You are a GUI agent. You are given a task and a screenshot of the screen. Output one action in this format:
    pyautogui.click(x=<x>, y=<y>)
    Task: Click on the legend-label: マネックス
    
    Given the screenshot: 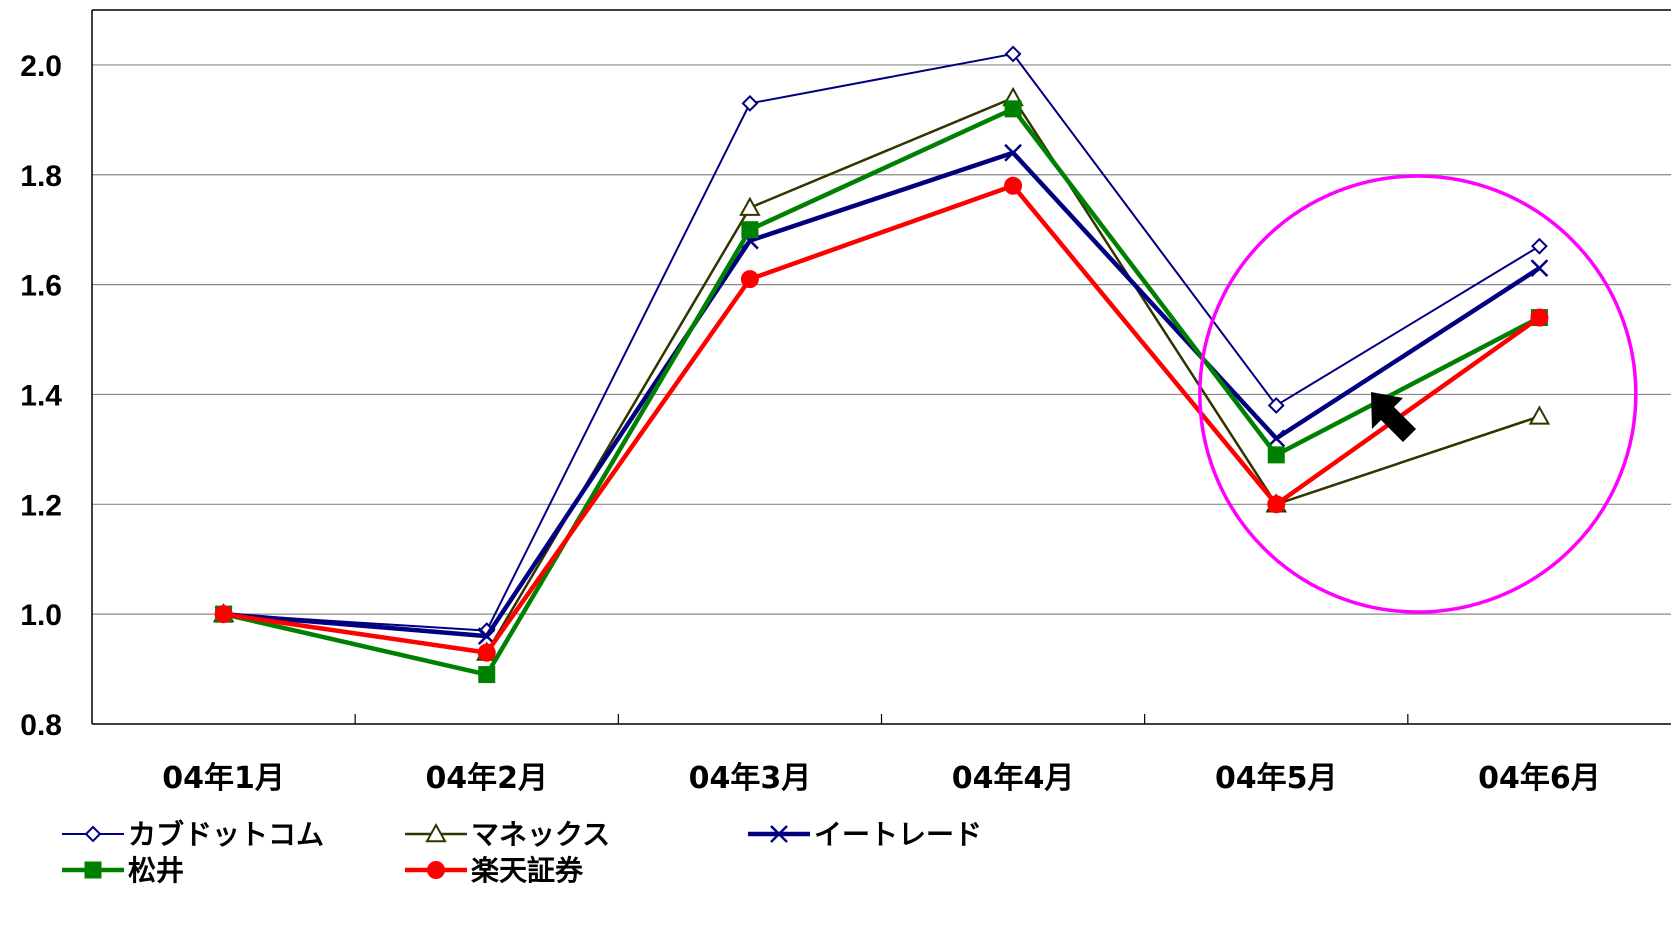 What is the action you would take?
    pyautogui.click(x=540, y=834)
    